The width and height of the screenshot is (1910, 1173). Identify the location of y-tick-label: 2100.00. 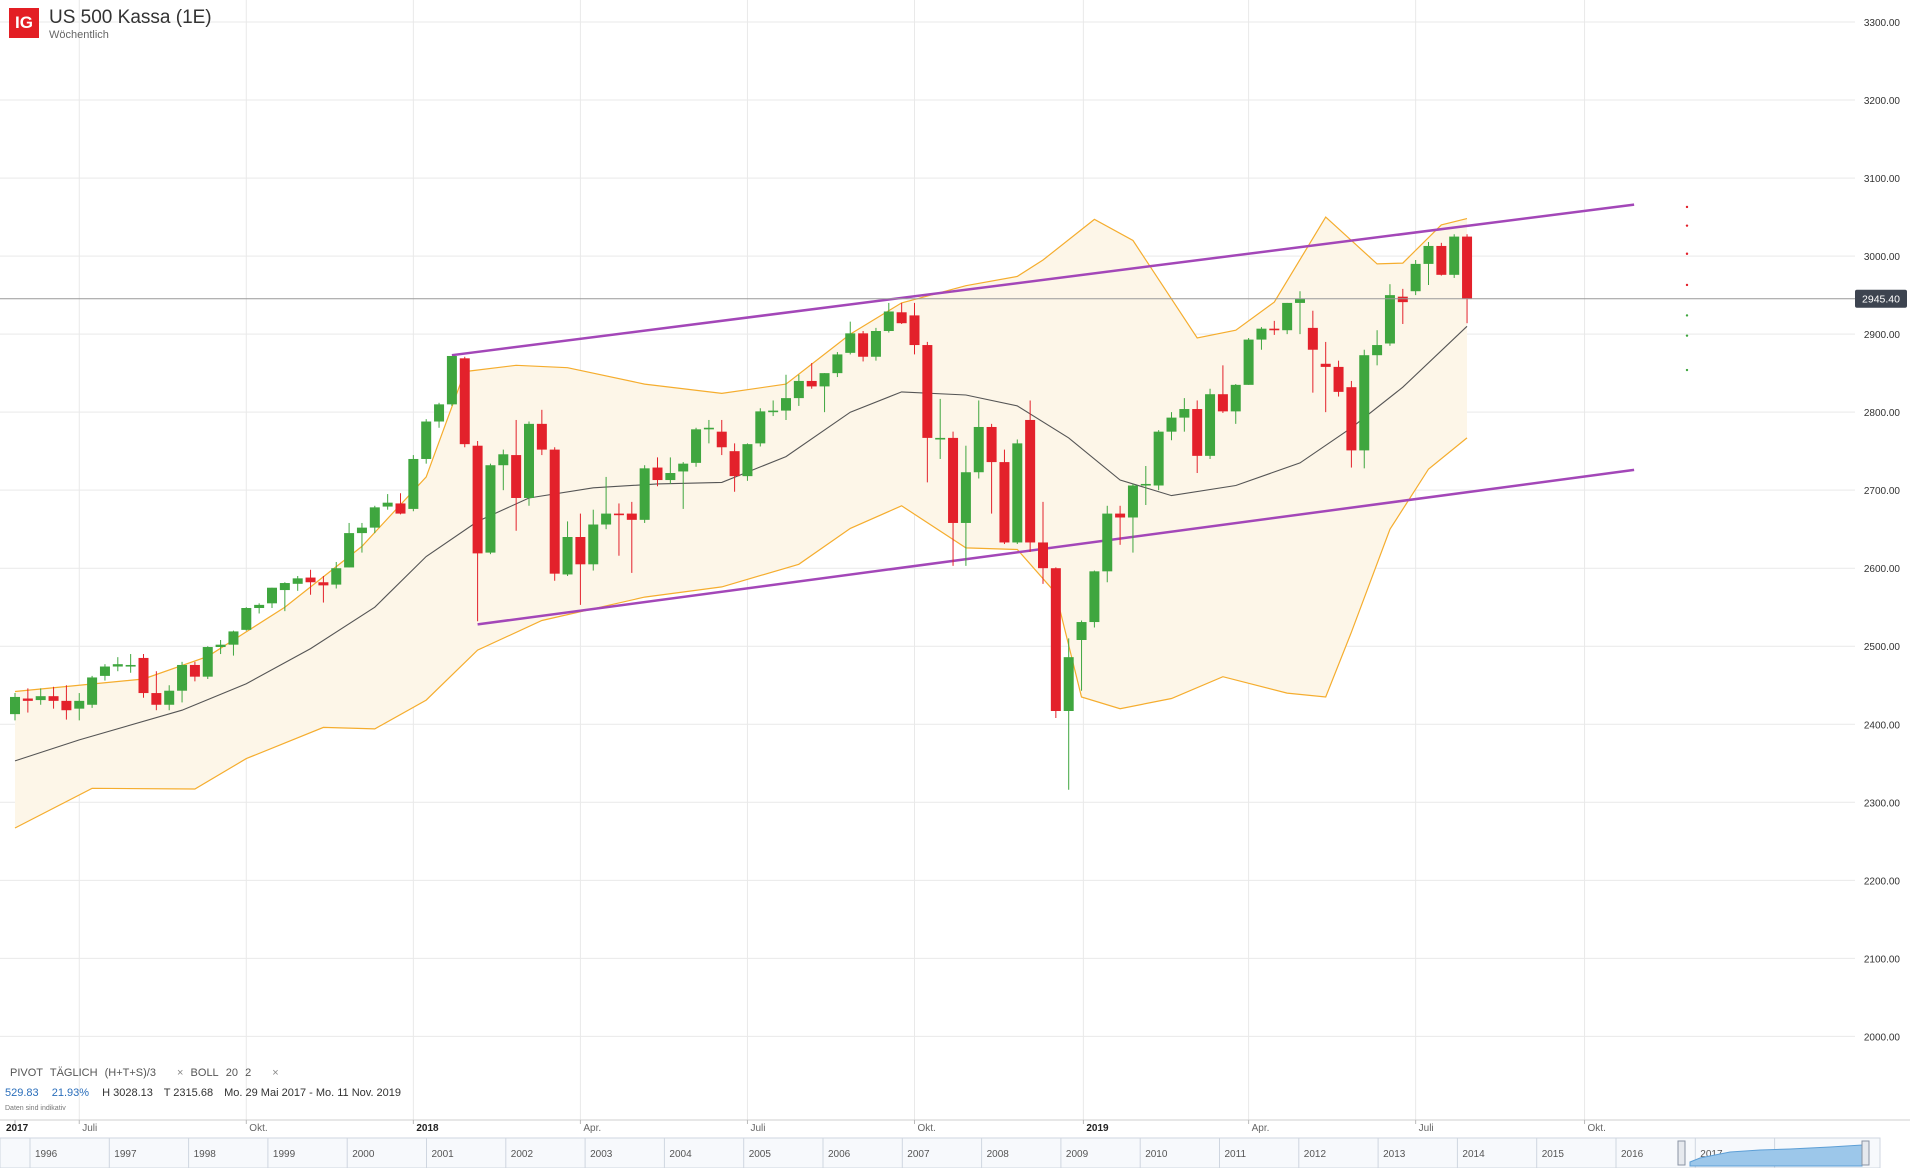
(1882, 959).